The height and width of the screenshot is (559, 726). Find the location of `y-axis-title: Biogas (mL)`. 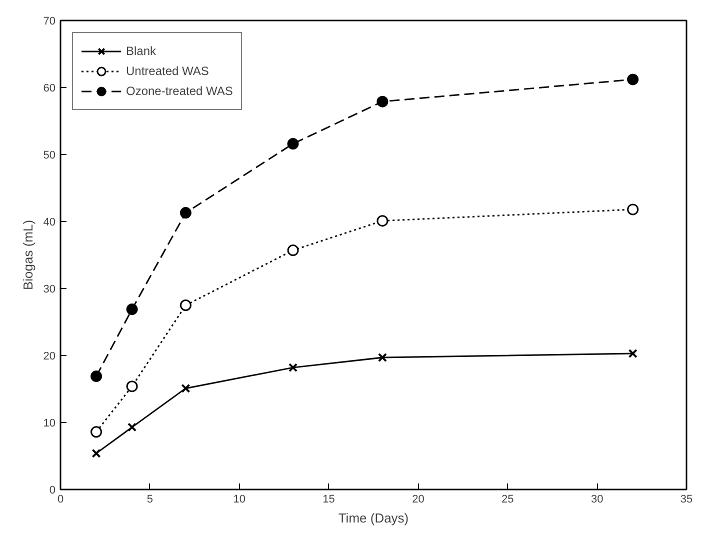

y-axis-title: Biogas (mL) is located at coordinates (28, 255).